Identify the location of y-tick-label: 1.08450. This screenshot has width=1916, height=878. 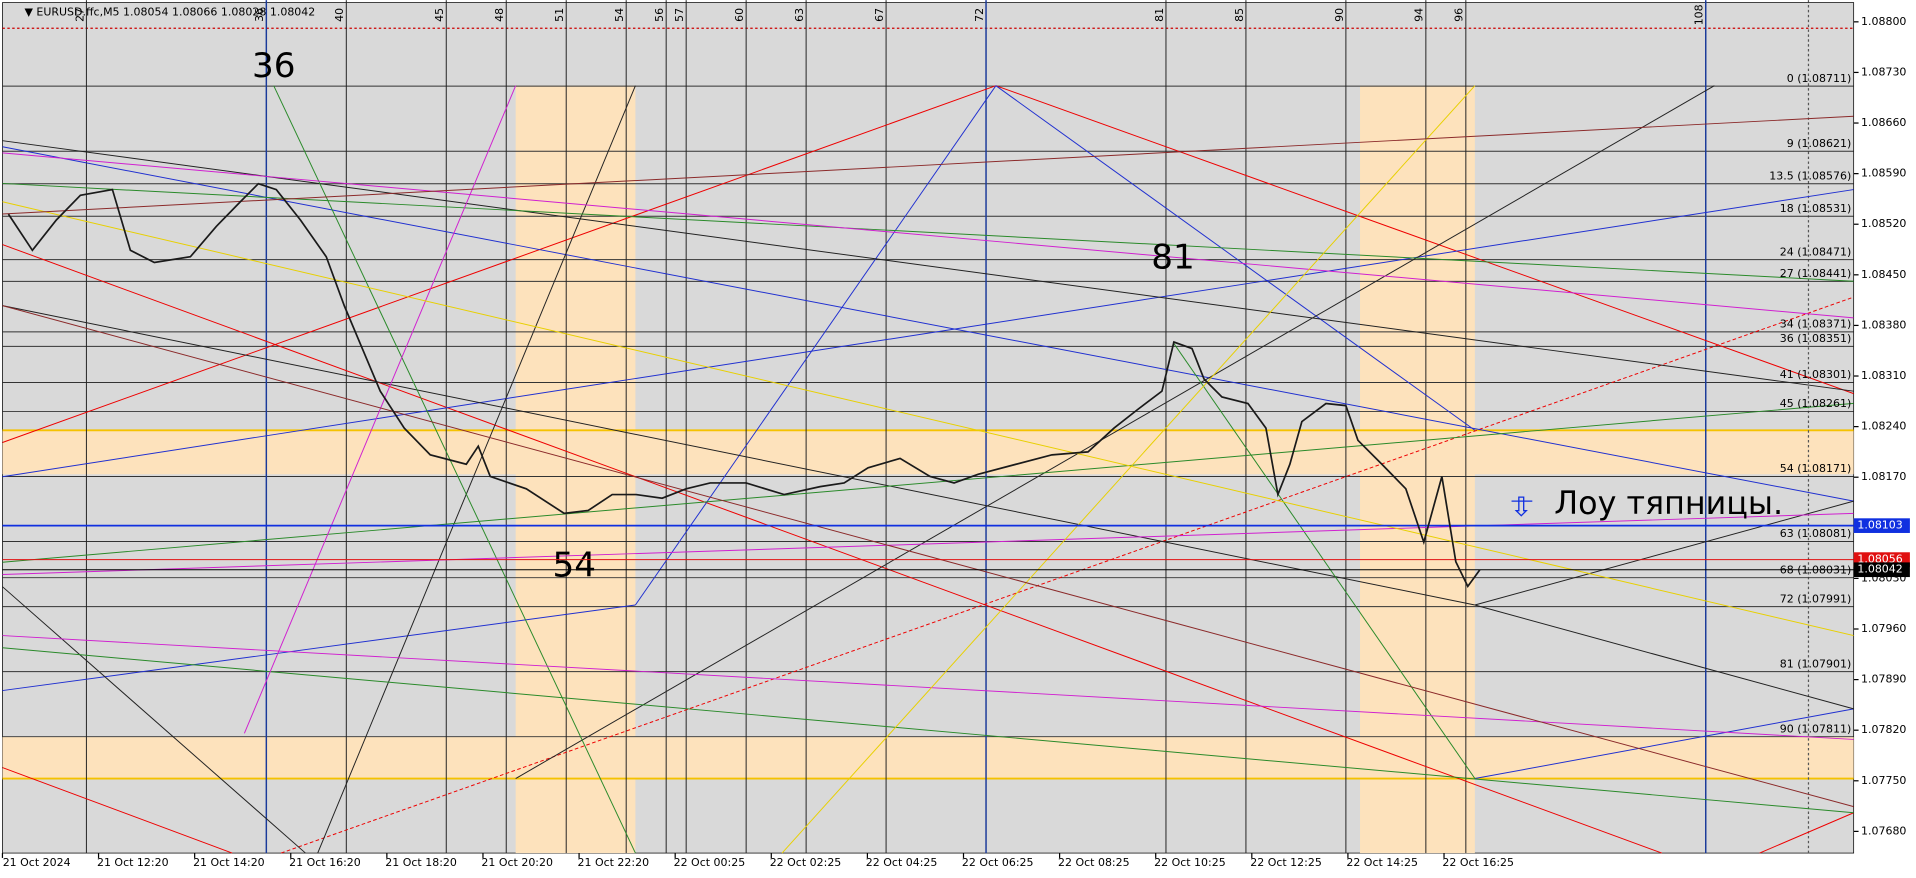
(1883, 274).